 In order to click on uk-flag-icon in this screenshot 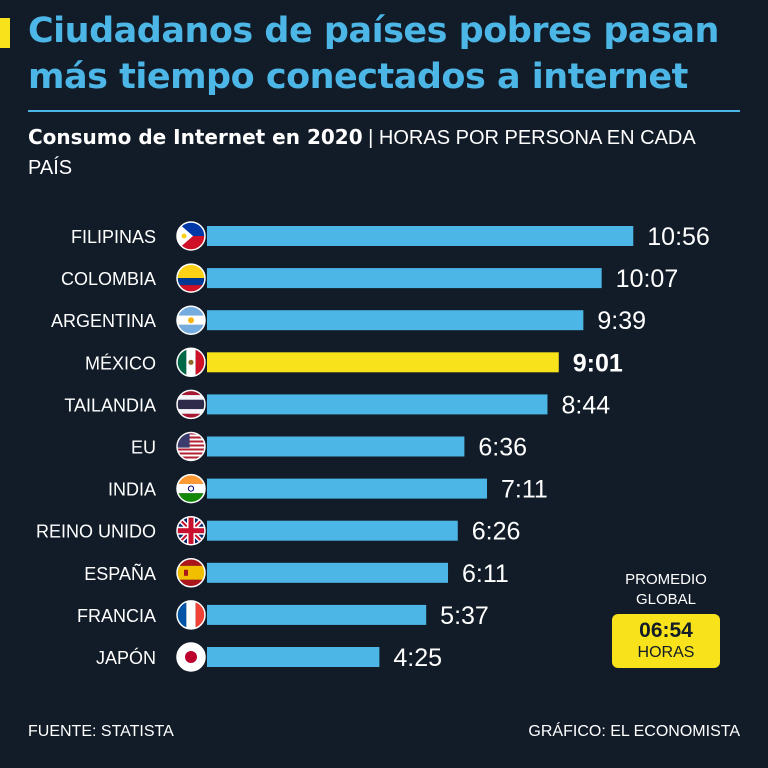, I will do `click(191, 530)`.